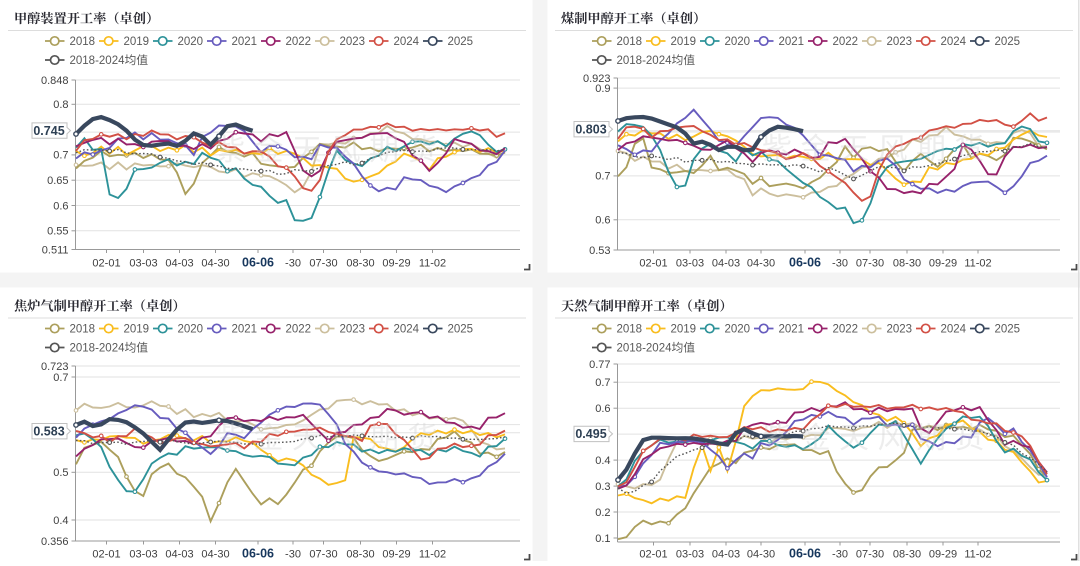  Describe the element at coordinates (602, 539) in the screenshot. I see `svg-text: 0.1` at that location.